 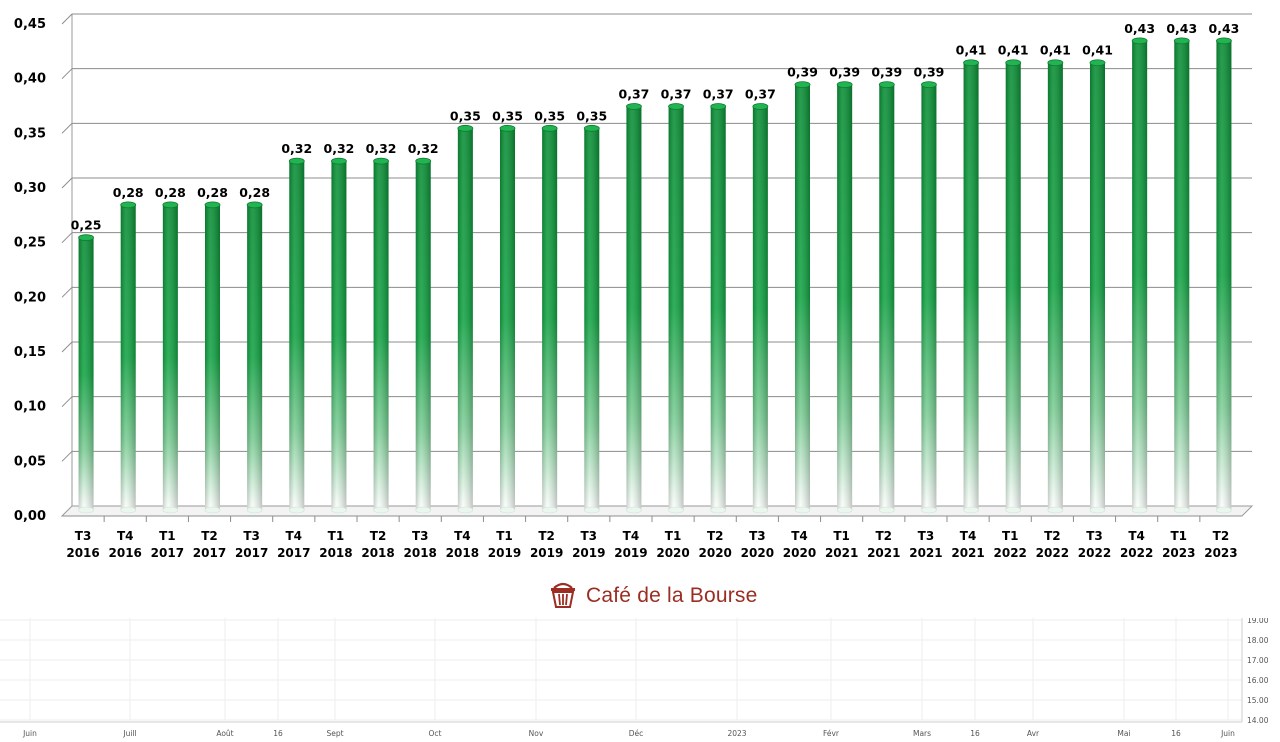 What do you see at coordinates (563, 596) in the screenshot?
I see `basket-icon` at bounding box center [563, 596].